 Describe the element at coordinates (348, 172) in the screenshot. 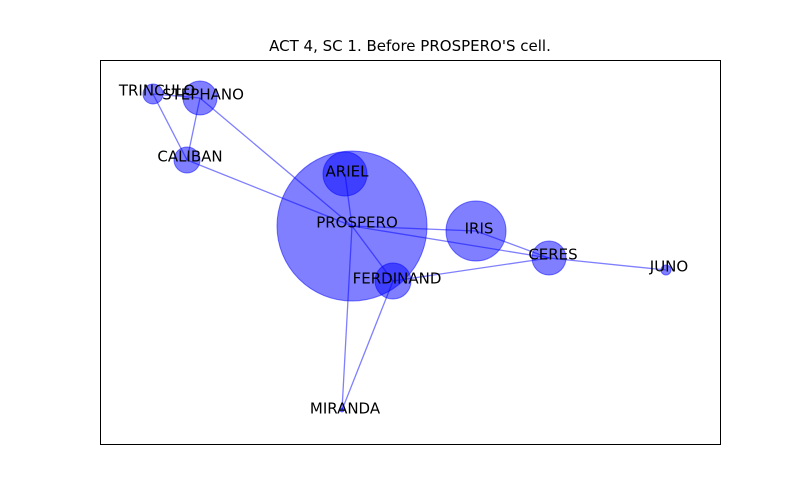

I see `node-label-ariel: ARIEL` at that location.